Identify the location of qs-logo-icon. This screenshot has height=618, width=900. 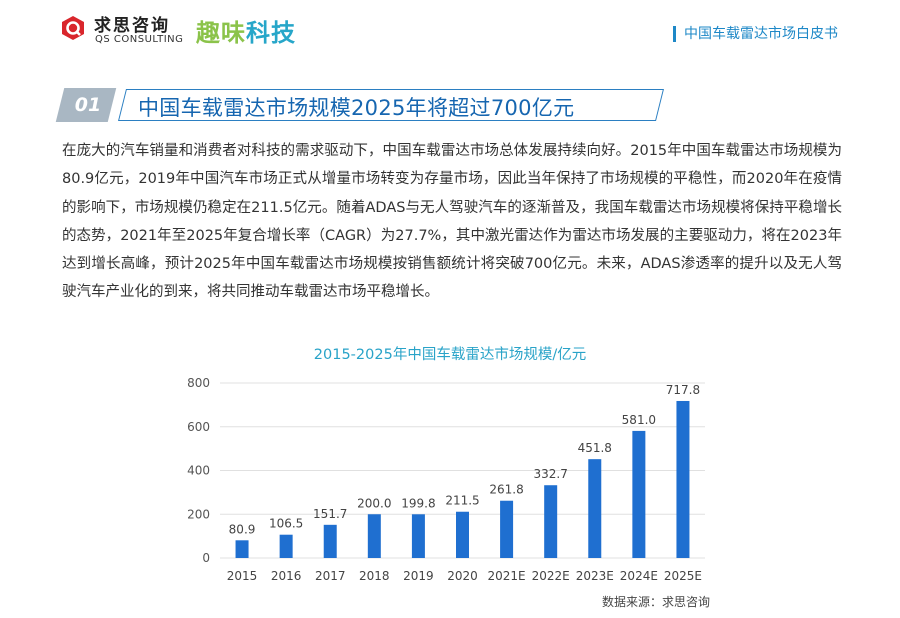
(73, 28).